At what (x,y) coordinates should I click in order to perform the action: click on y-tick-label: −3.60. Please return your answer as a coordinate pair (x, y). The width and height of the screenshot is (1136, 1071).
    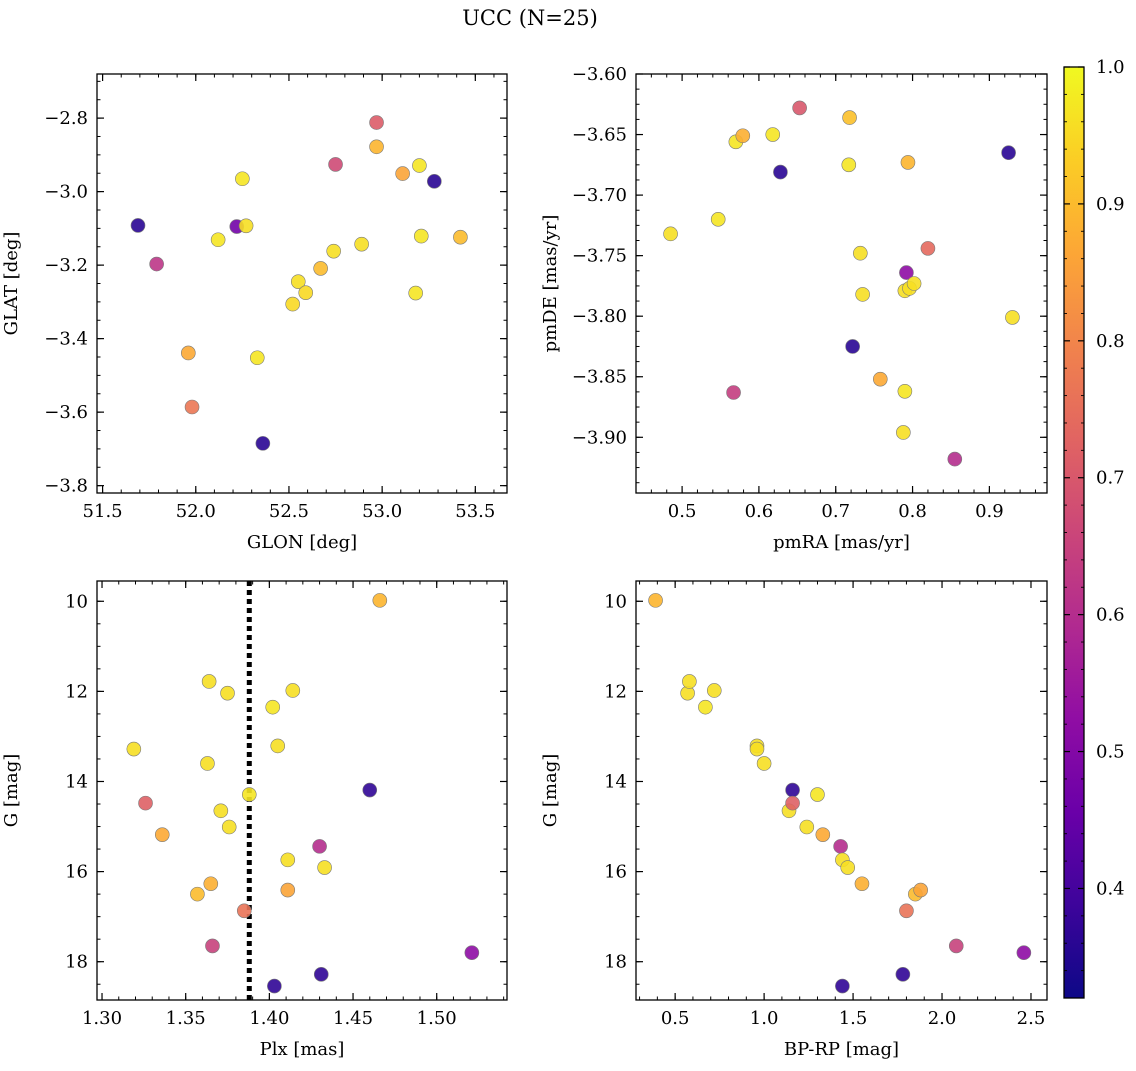
    Looking at the image, I should click on (599, 74).